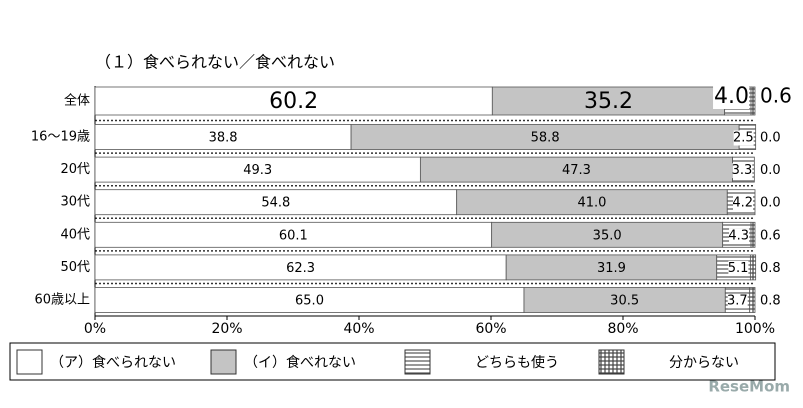  Describe the element at coordinates (704, 363) in the screenshot. I see `legend-label: 分からない` at that location.